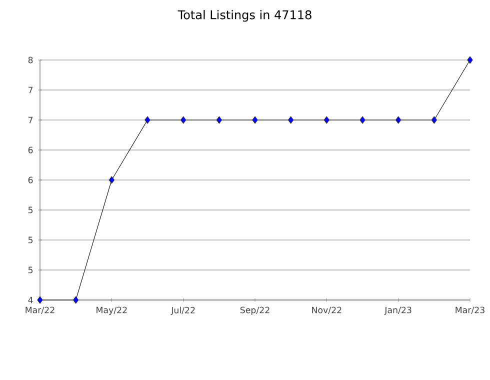 The width and height of the screenshot is (490, 380). Describe the element at coordinates (182, 311) in the screenshot. I see `x-tick-label: Jul/22` at that location.